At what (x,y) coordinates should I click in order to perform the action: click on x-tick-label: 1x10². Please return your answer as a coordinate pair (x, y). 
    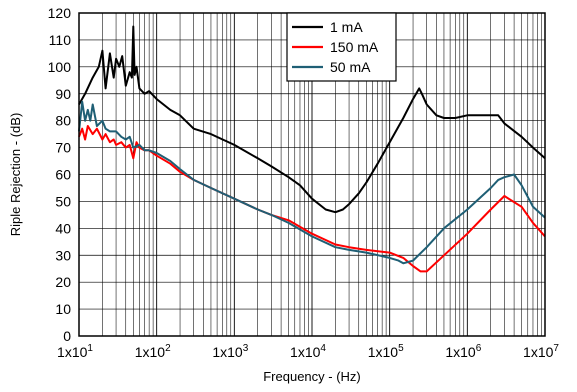
    Looking at the image, I should click on (153, 351).